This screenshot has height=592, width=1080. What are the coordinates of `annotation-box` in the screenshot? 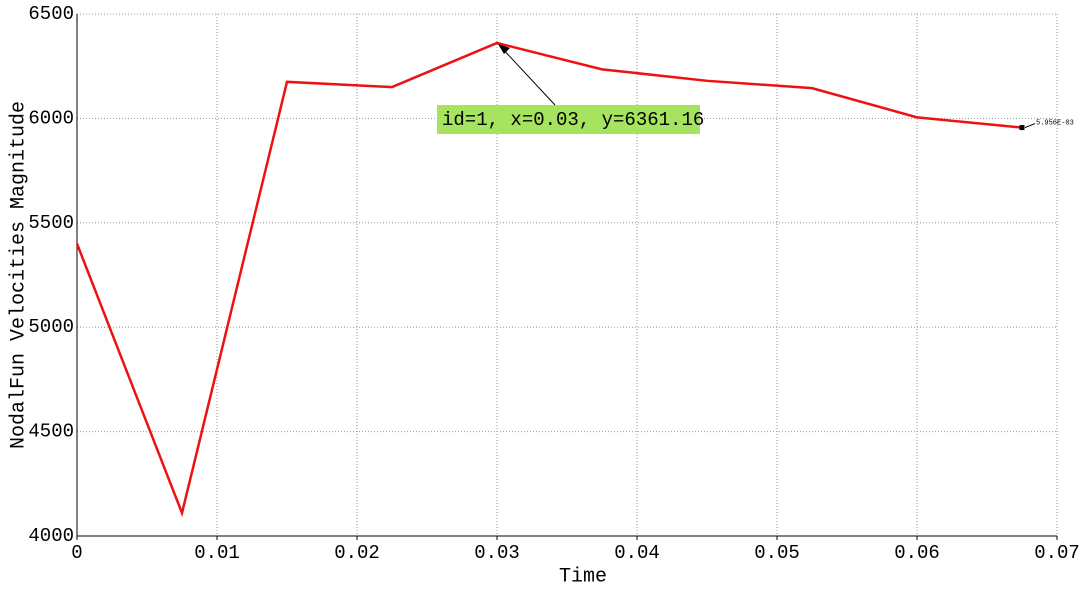 It's located at (568, 119).